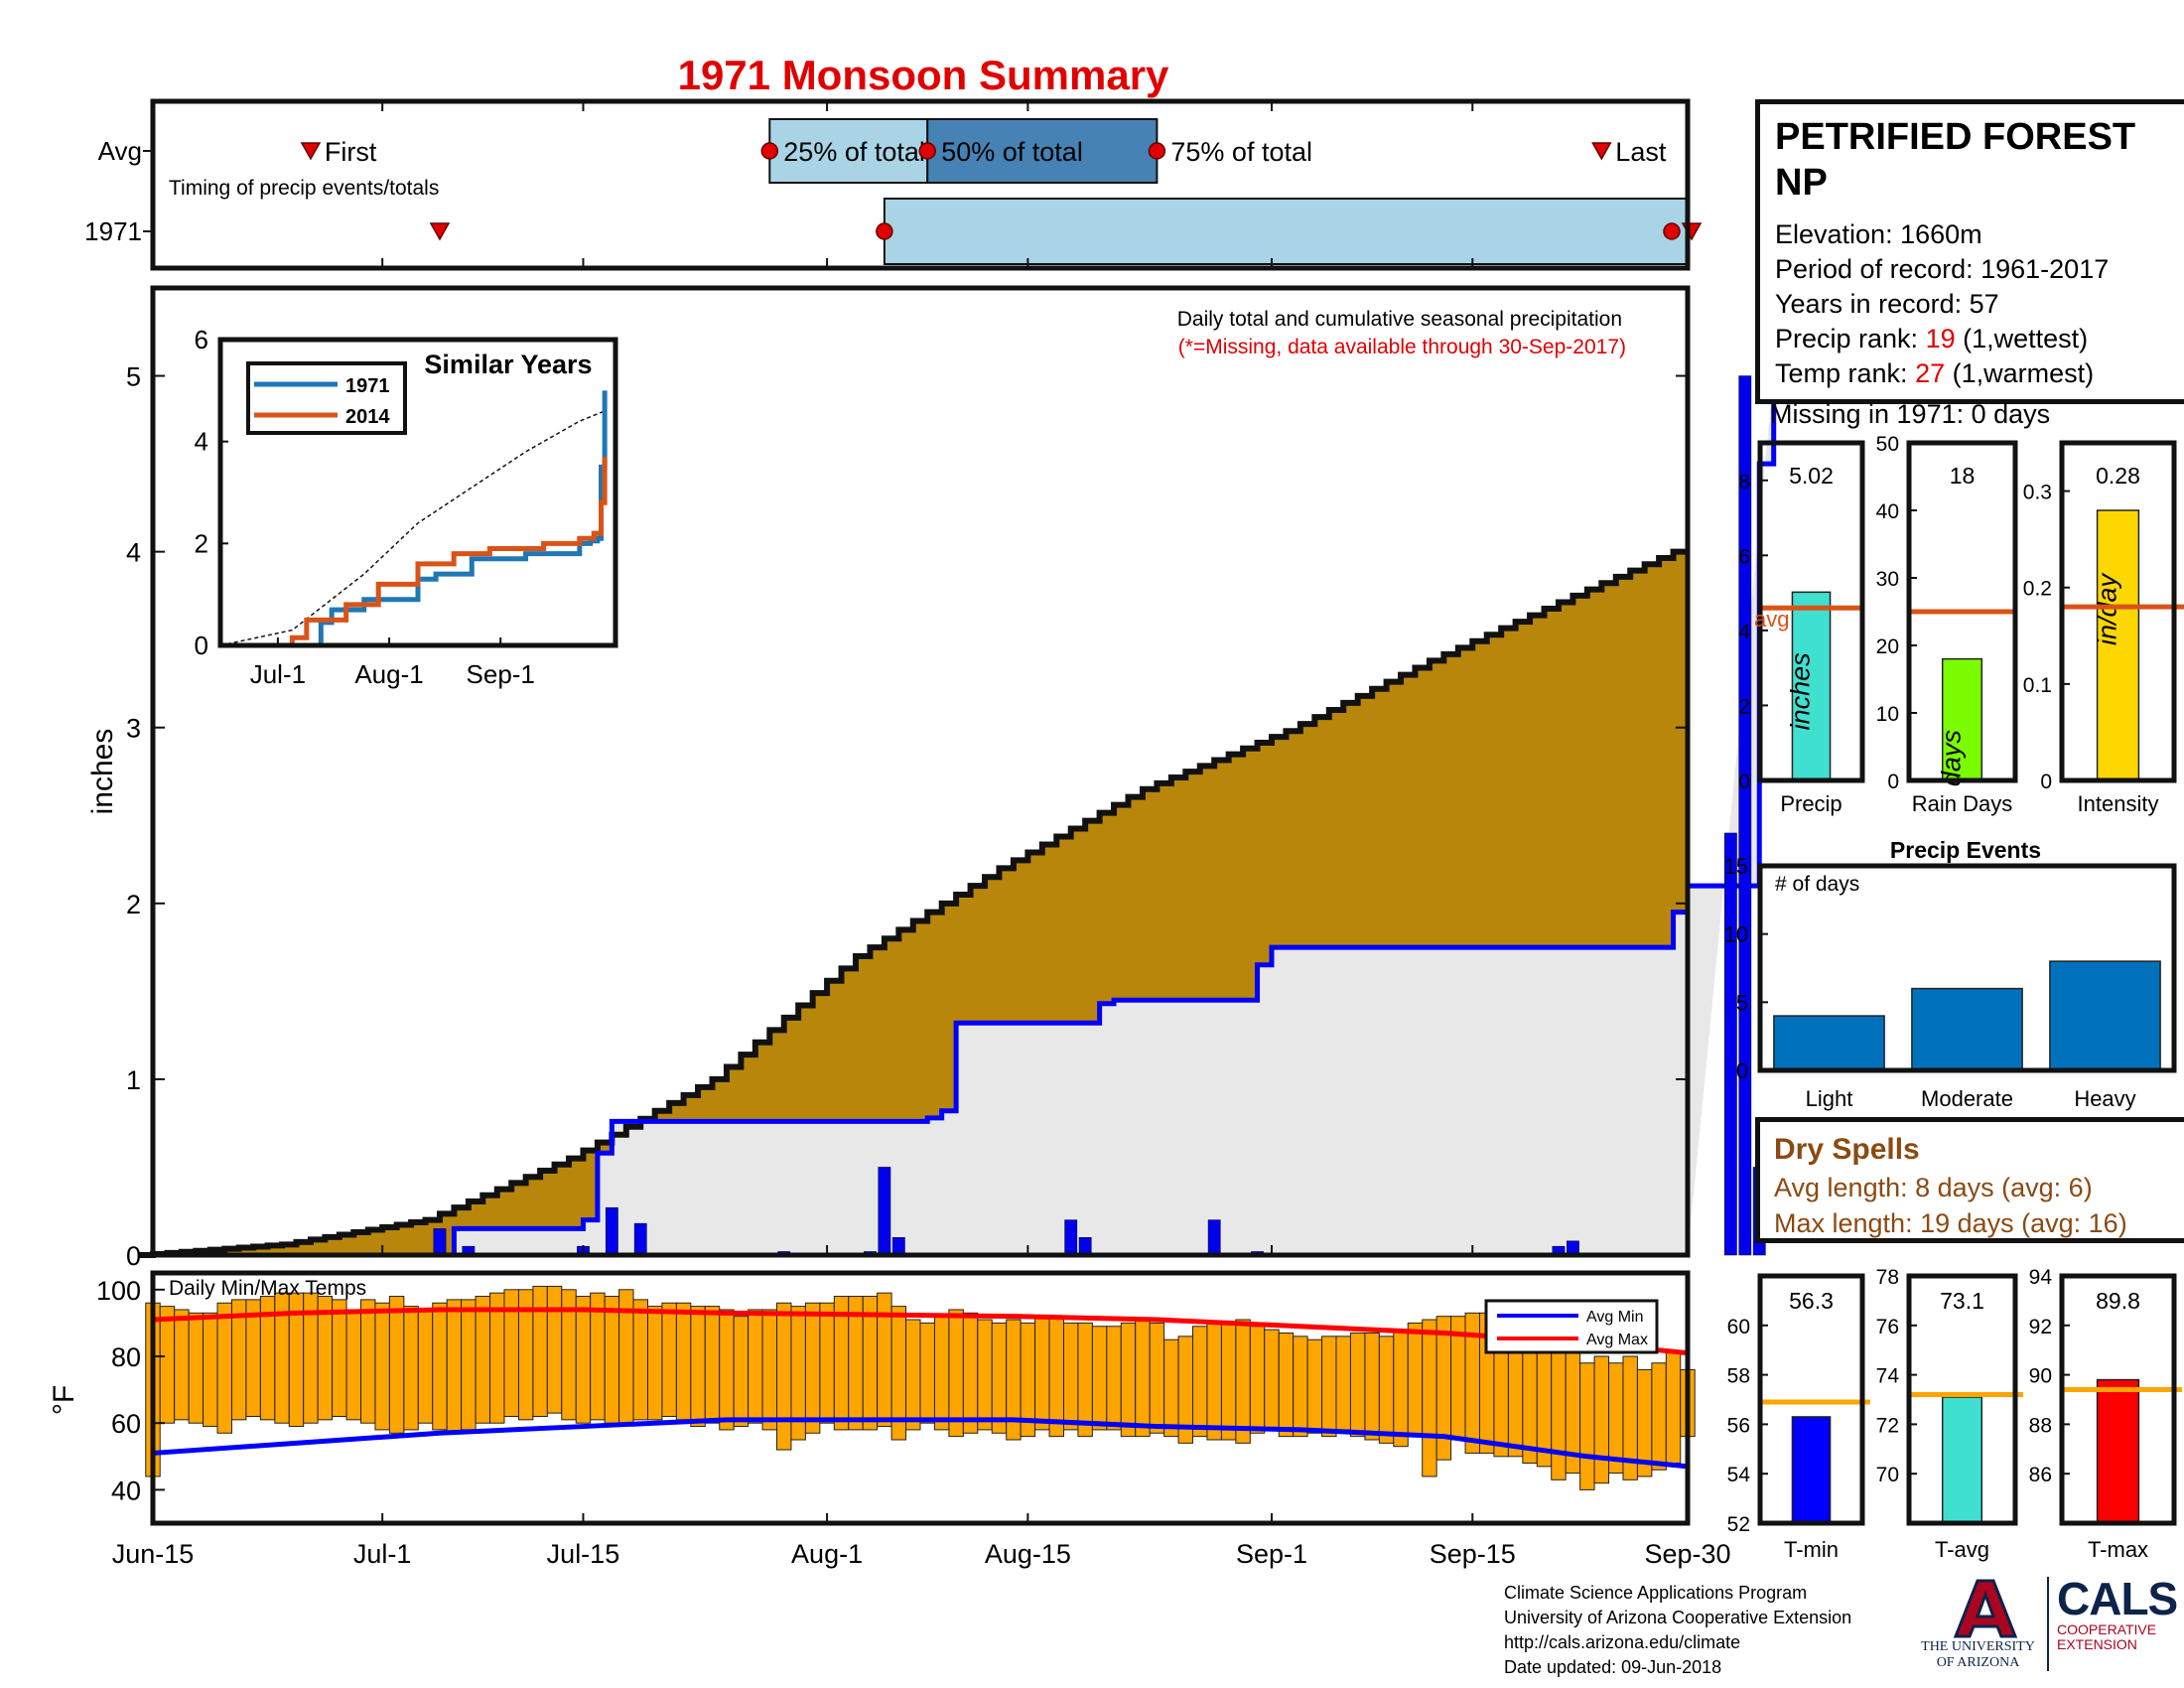 This screenshot has width=2184, height=1688. Describe the element at coordinates (1962, 1301) in the screenshot. I see `tavg-value-label: 73.1` at that location.